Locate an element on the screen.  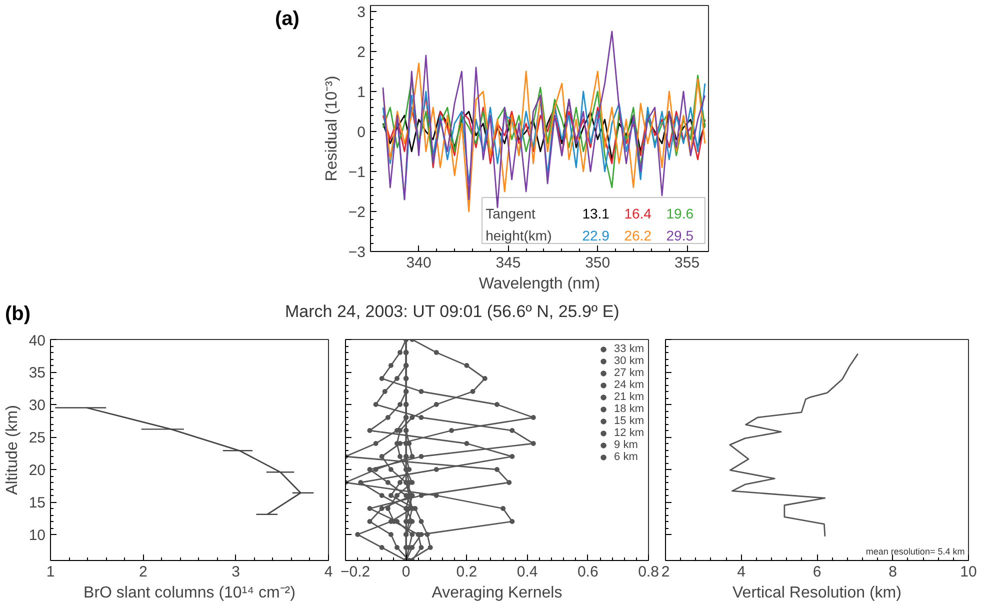
y-axis-title: Altitude (km) is located at coordinates (12, 449).